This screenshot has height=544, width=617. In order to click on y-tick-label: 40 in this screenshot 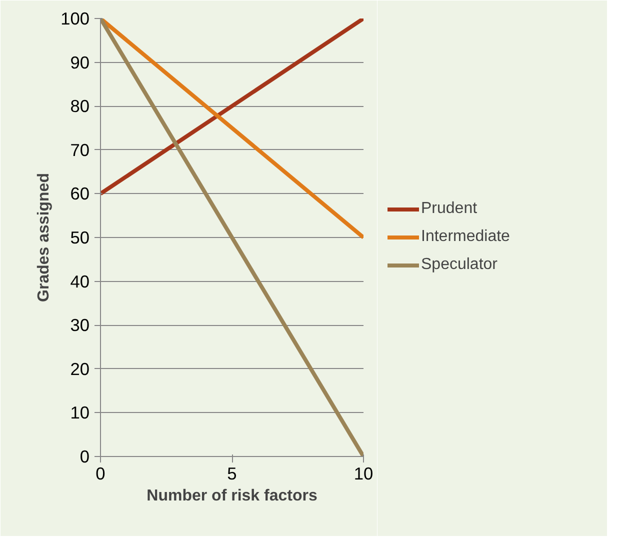, I will do `click(80, 281)`.